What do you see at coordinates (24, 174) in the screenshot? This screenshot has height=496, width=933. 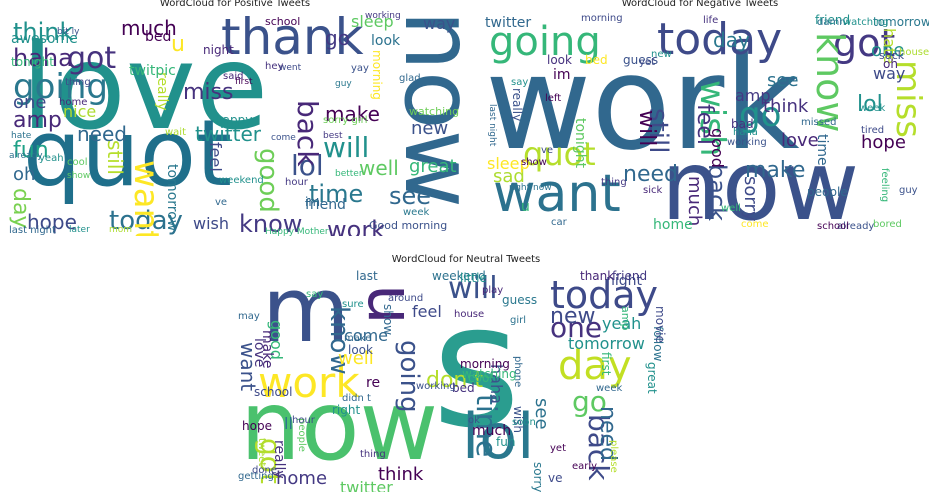 I see `wordcloud-word: oh` at bounding box center [24, 174].